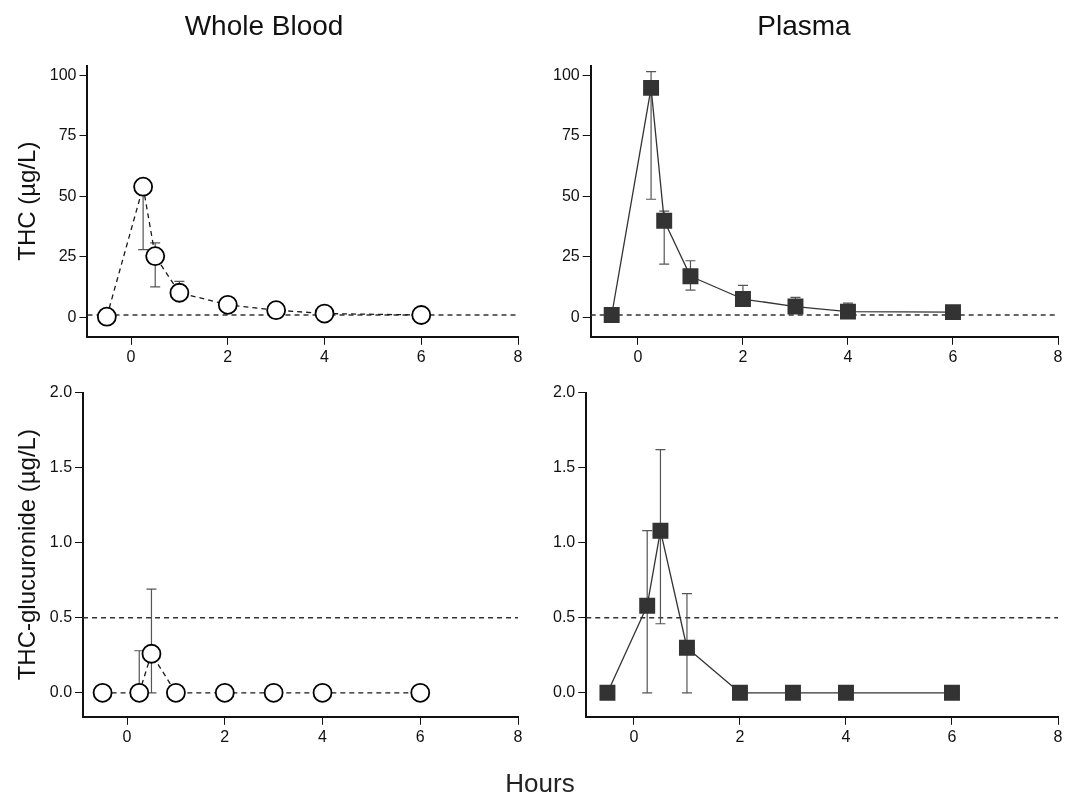  What do you see at coordinates (27, 201) in the screenshot?
I see `y-axis-title: THC (µg/L)` at bounding box center [27, 201].